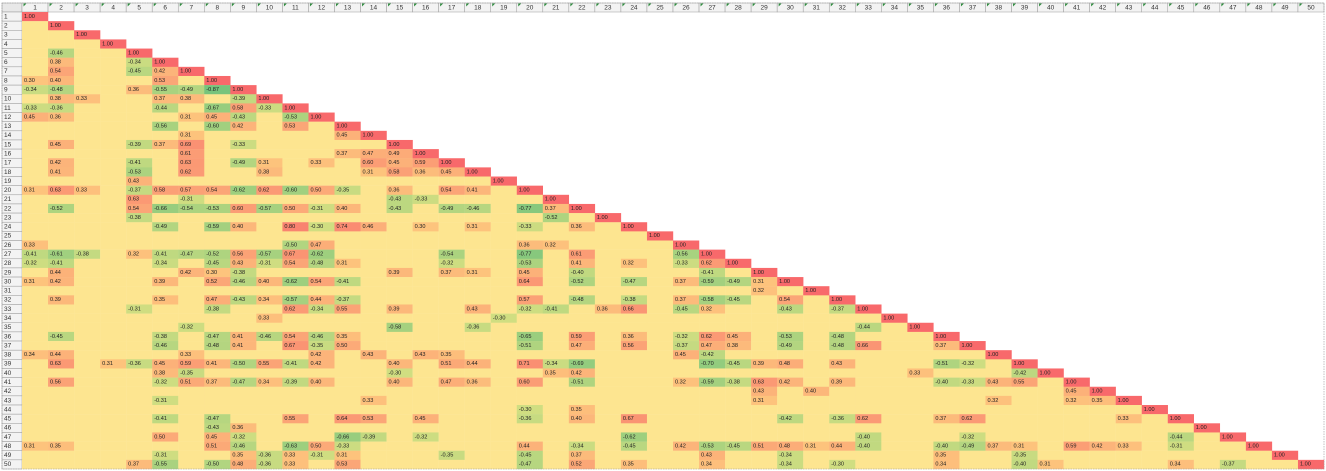 The width and height of the screenshot is (1326, 471). I want to click on cell-label: 0.62, so click(289, 309).